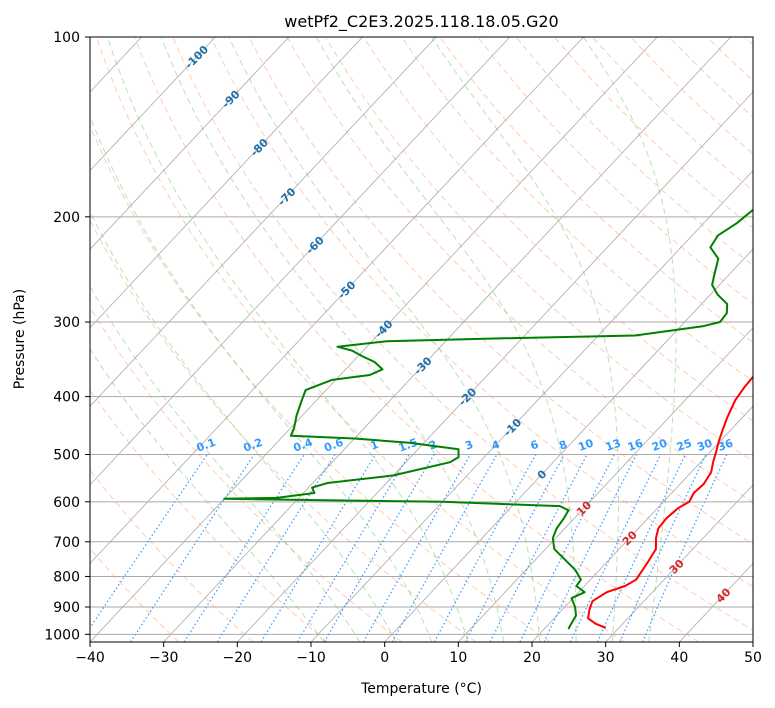  What do you see at coordinates (196, 57) in the screenshot?
I see `isotherm-label: -100` at bounding box center [196, 57].